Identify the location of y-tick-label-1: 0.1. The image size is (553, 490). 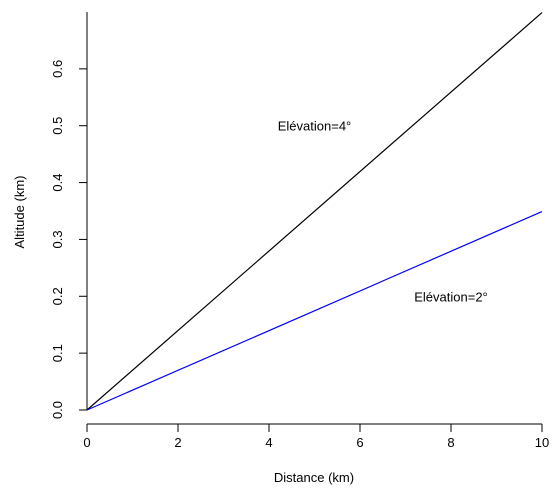
(57, 353).